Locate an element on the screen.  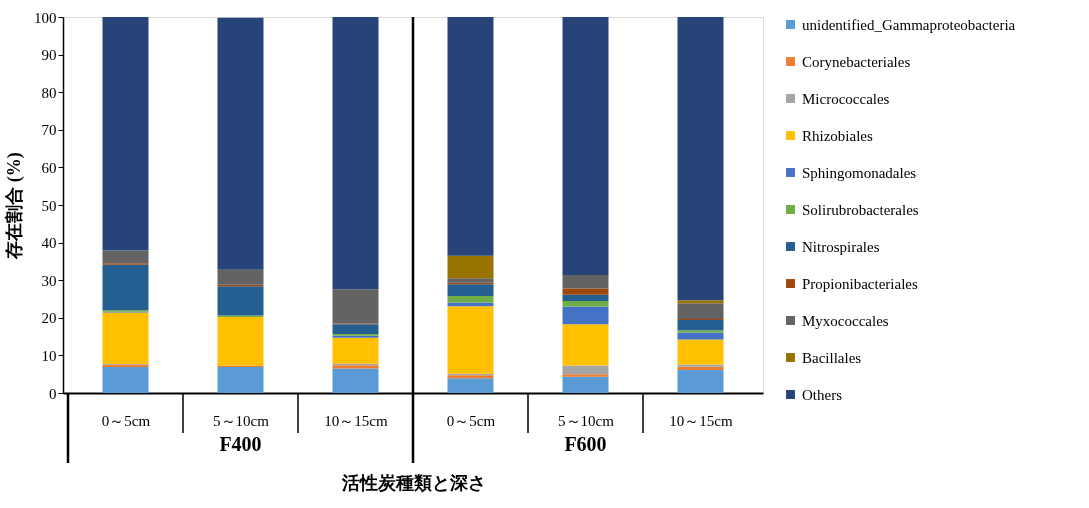
y-tick-label: 60 is located at coordinates (49, 167).